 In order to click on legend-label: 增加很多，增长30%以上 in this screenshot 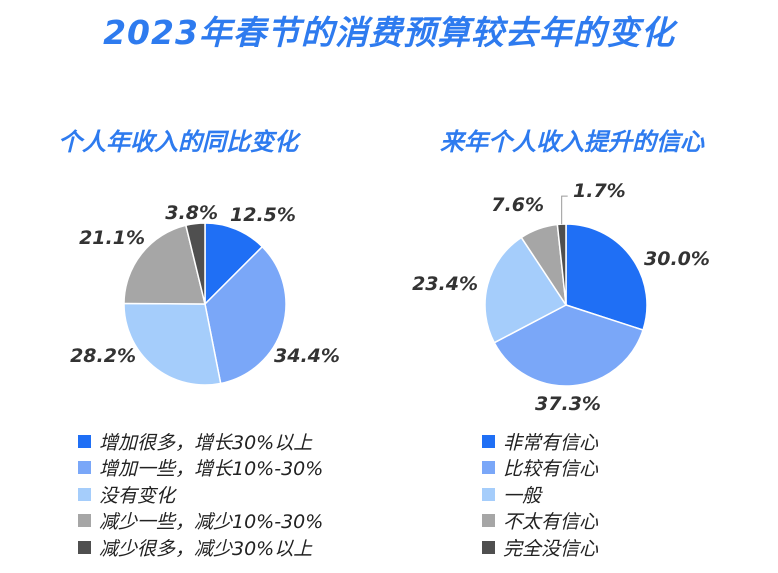, I will do `click(206, 442)`.